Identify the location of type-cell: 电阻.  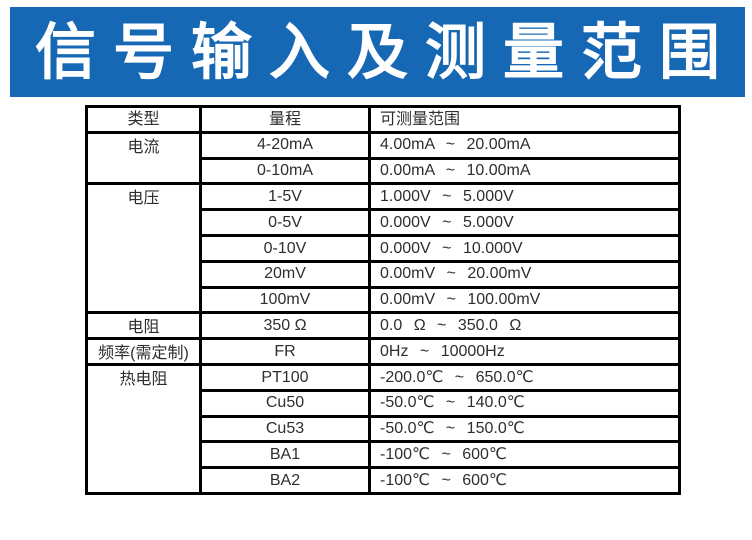
(143, 326).